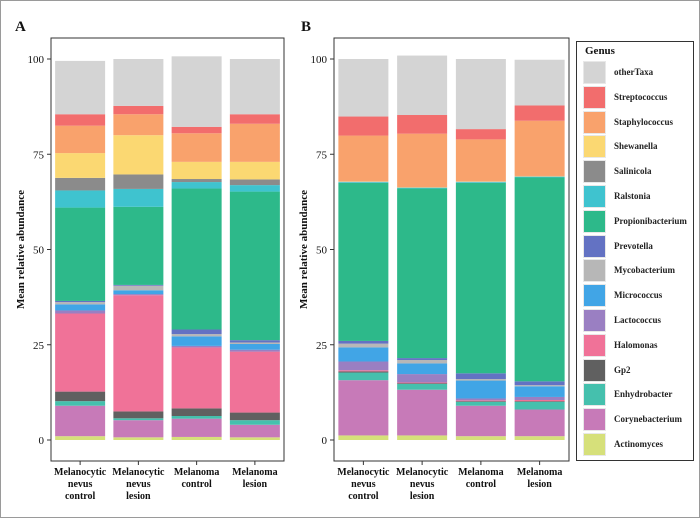  What do you see at coordinates (637, 172) in the screenshot?
I see `legend-item-salinicola: Salinicola` at bounding box center [637, 172].